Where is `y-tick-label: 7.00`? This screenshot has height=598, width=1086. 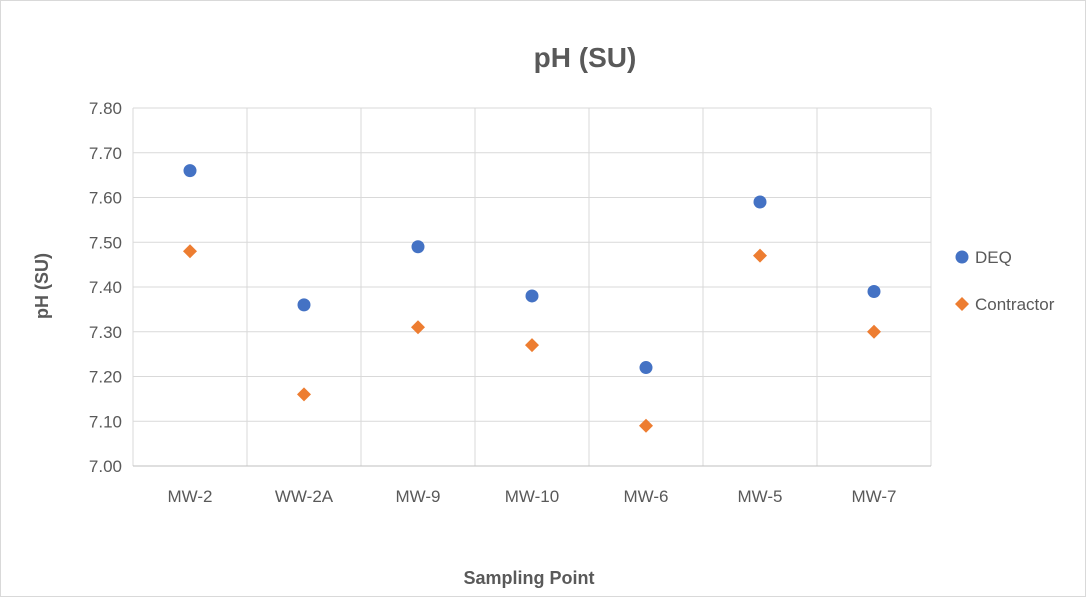
y-tick-label: 7.00 is located at coordinates (105, 466).